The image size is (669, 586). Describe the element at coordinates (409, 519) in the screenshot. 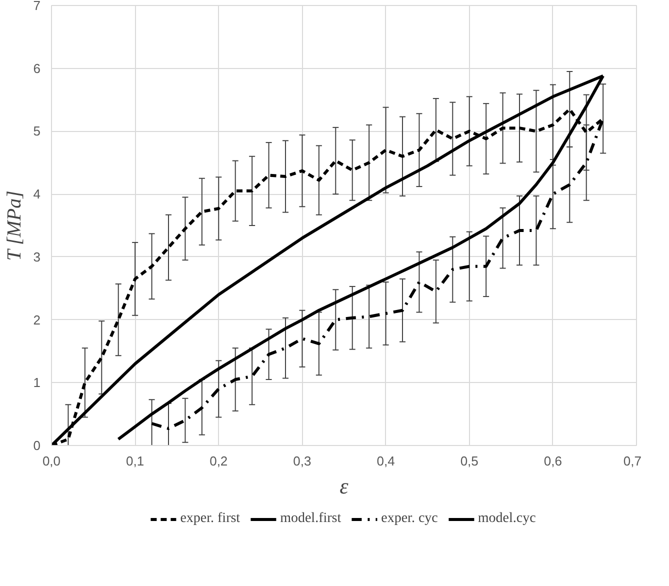

I see `legend-label: exper. cyc` at that location.